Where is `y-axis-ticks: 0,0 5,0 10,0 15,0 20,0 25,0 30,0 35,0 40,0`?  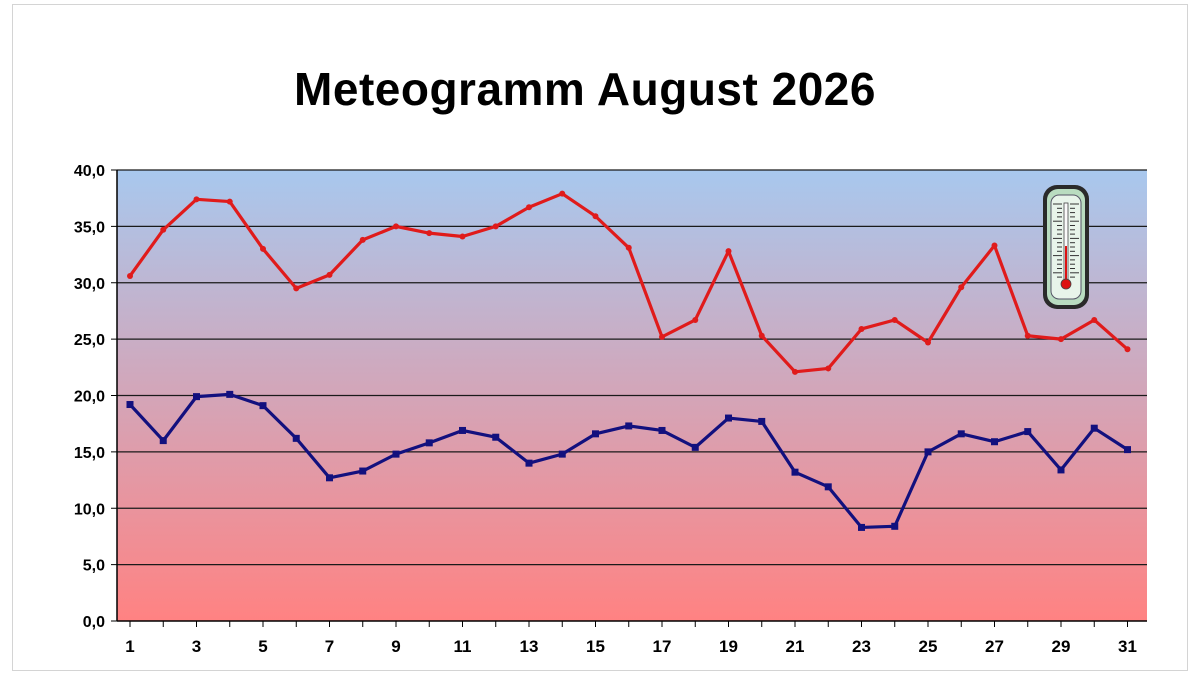 y-axis-ticks: 0,0 5,0 10,0 15,0 20,0 25,0 30,0 35,0 40,0 is located at coordinates (95, 397).